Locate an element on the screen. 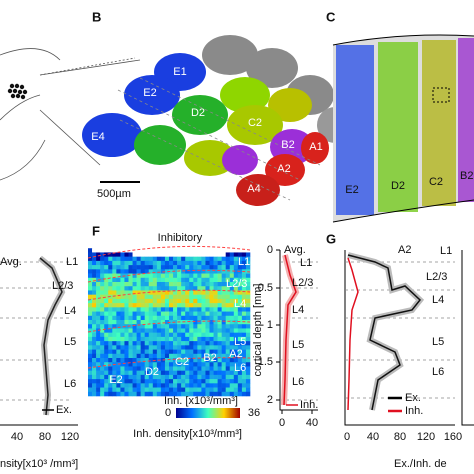 Image resolution: width=474 pixels, height=474 pixels. tick-label: 120 is located at coordinates (70, 437).